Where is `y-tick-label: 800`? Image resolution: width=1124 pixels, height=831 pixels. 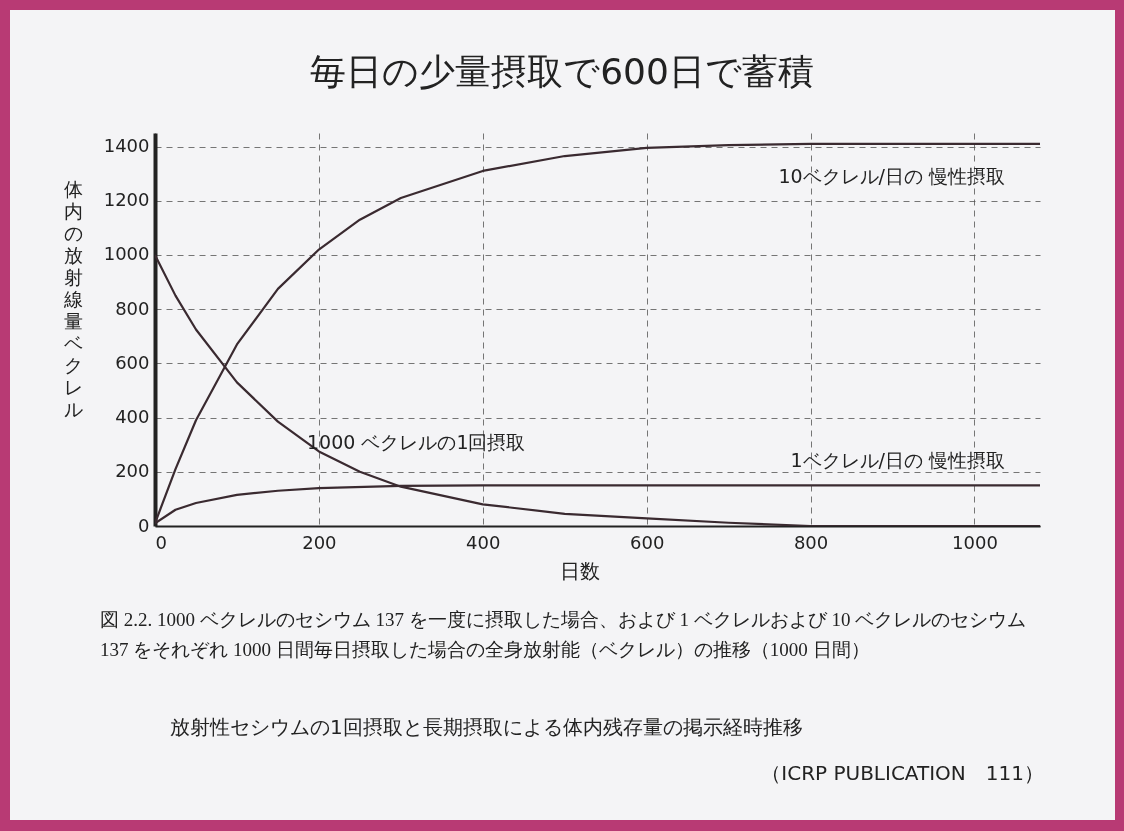 y-tick-label: 800 is located at coordinates (132, 308).